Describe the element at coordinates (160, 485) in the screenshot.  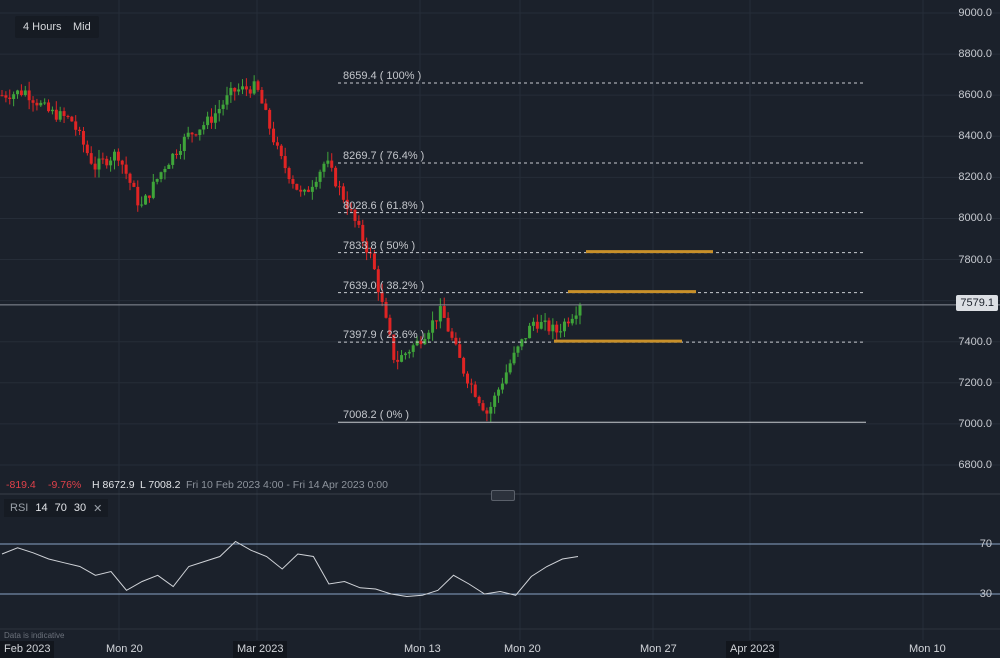
I see `low-value: L 7008.2` at that location.